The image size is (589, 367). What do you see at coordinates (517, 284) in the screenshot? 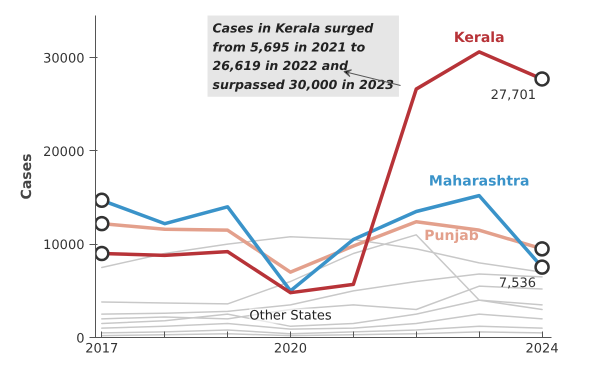
I see `data-label: 7,536` at bounding box center [517, 284].